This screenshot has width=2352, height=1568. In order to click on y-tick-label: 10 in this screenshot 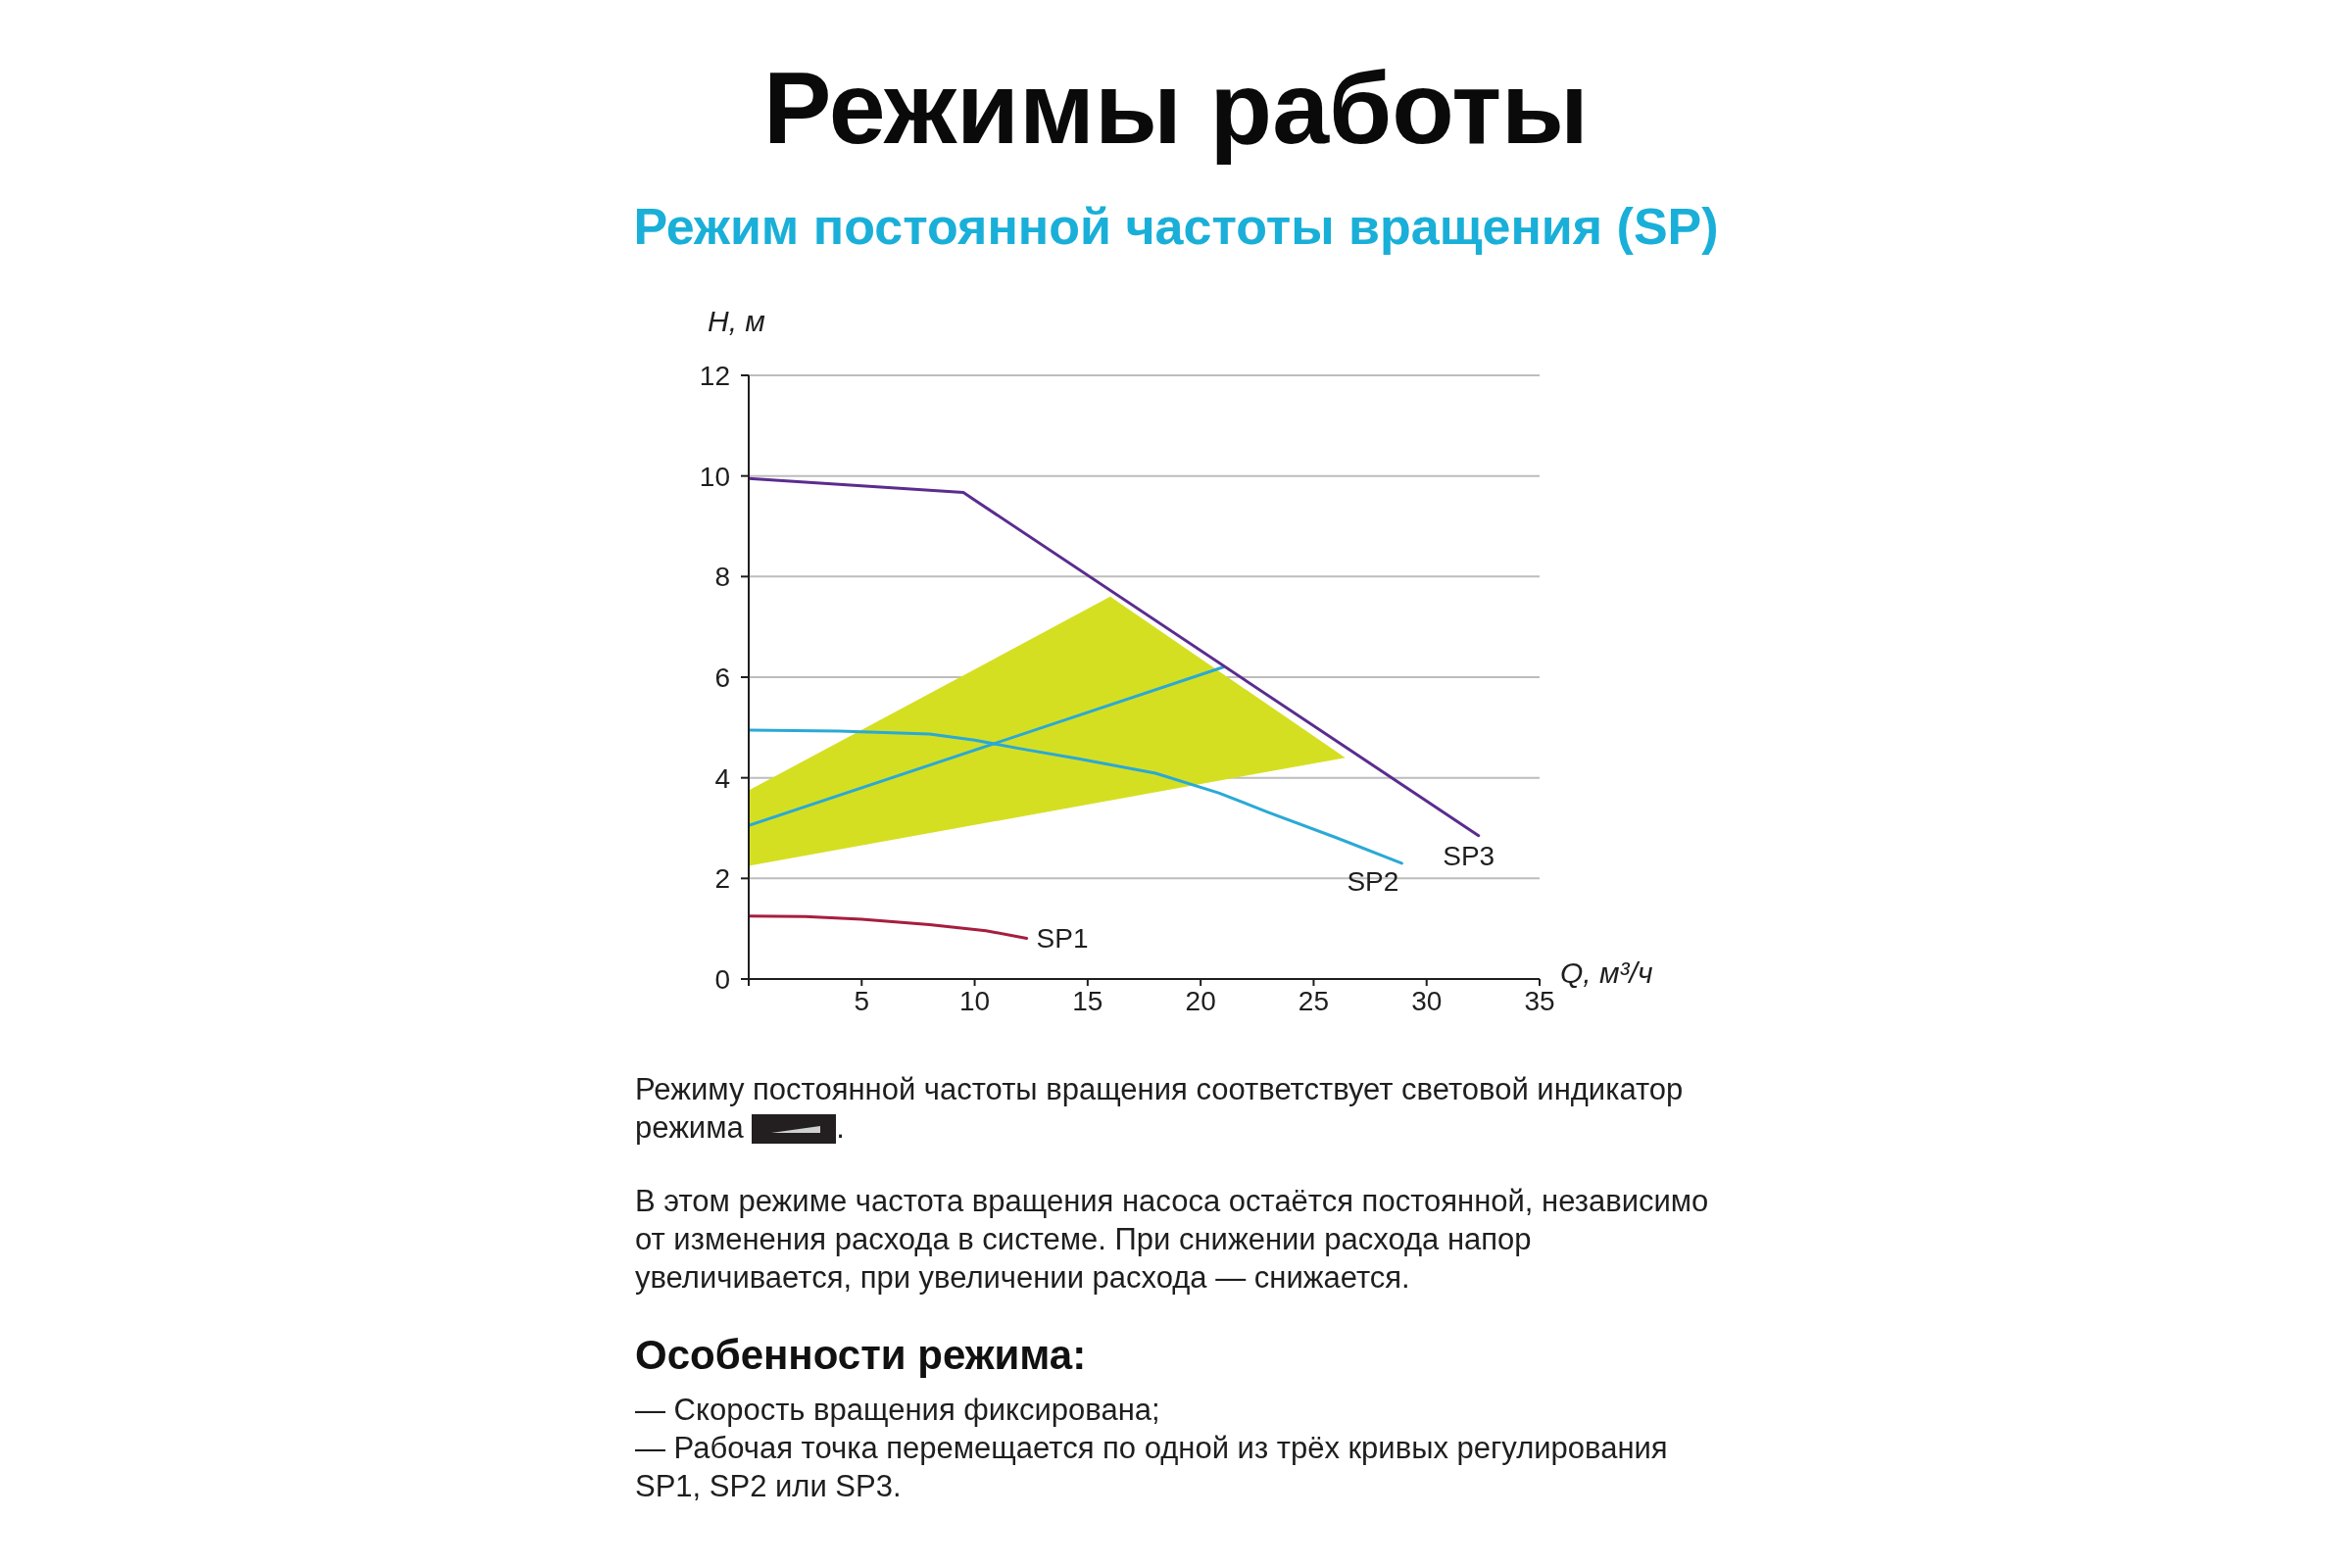, I will do `click(714, 476)`.